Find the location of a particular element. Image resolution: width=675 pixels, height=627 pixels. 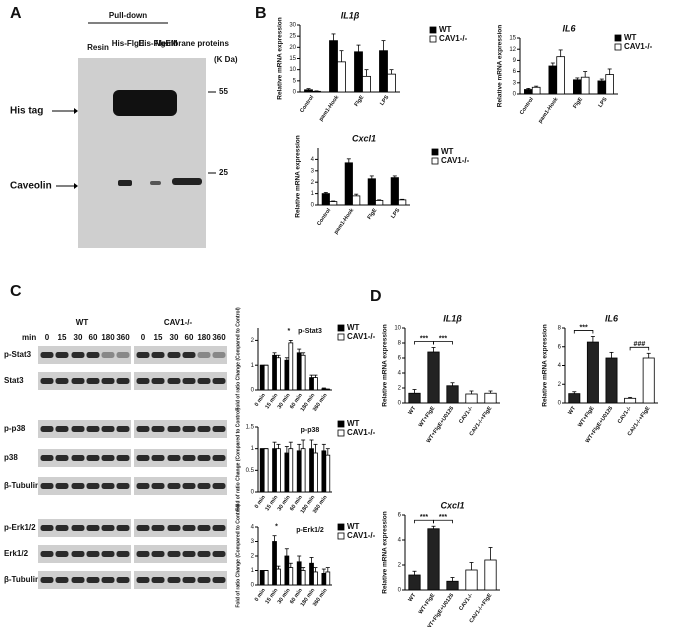

chart-title: Cxcl1 is located at coordinates (452, 505).